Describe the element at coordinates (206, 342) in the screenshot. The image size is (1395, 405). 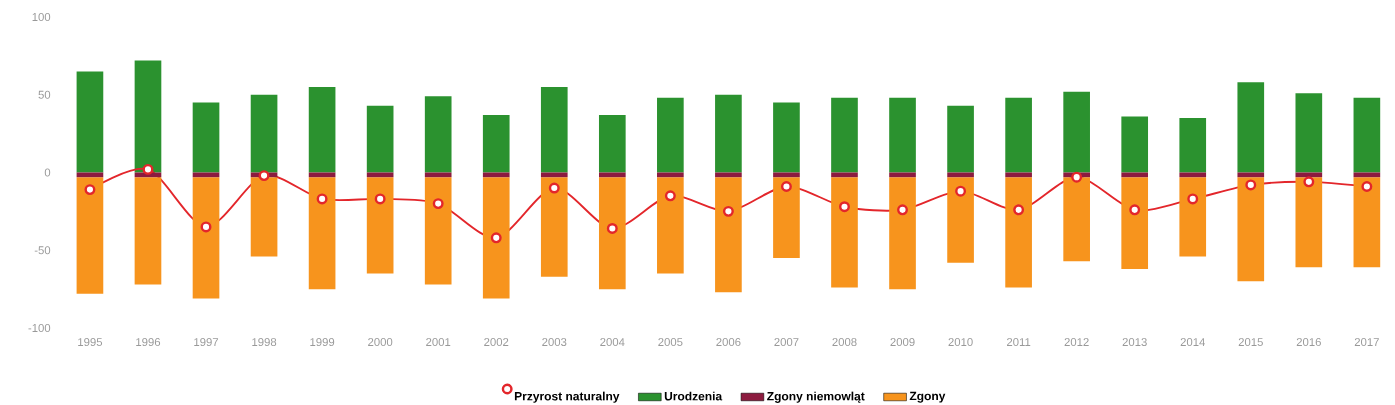
I see `x-tick-label: 1997` at that location.